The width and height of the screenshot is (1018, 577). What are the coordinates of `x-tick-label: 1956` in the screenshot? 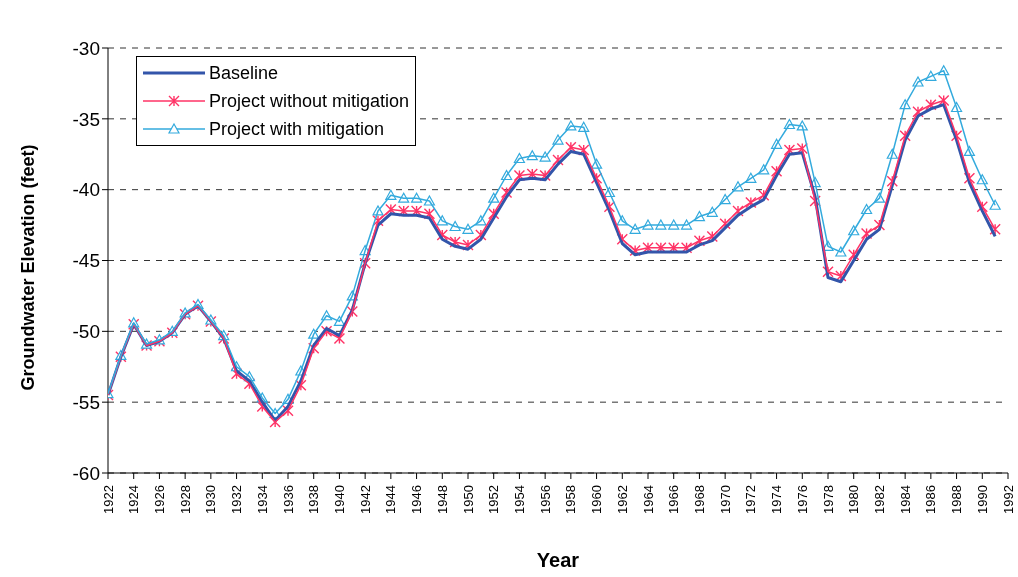 It's located at (545, 499).